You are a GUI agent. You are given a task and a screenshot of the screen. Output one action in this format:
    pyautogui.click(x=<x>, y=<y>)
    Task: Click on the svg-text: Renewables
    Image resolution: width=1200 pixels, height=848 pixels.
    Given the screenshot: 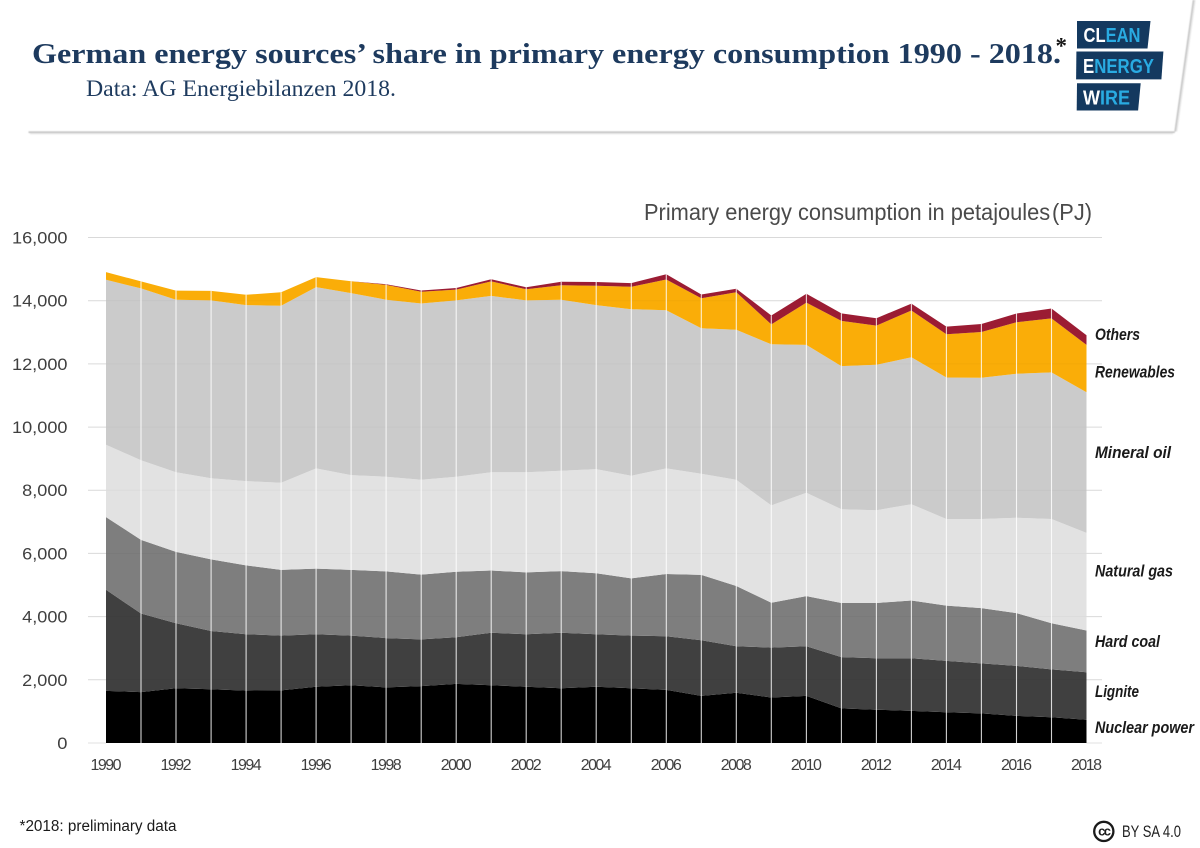 What is the action you would take?
    pyautogui.click(x=1135, y=373)
    